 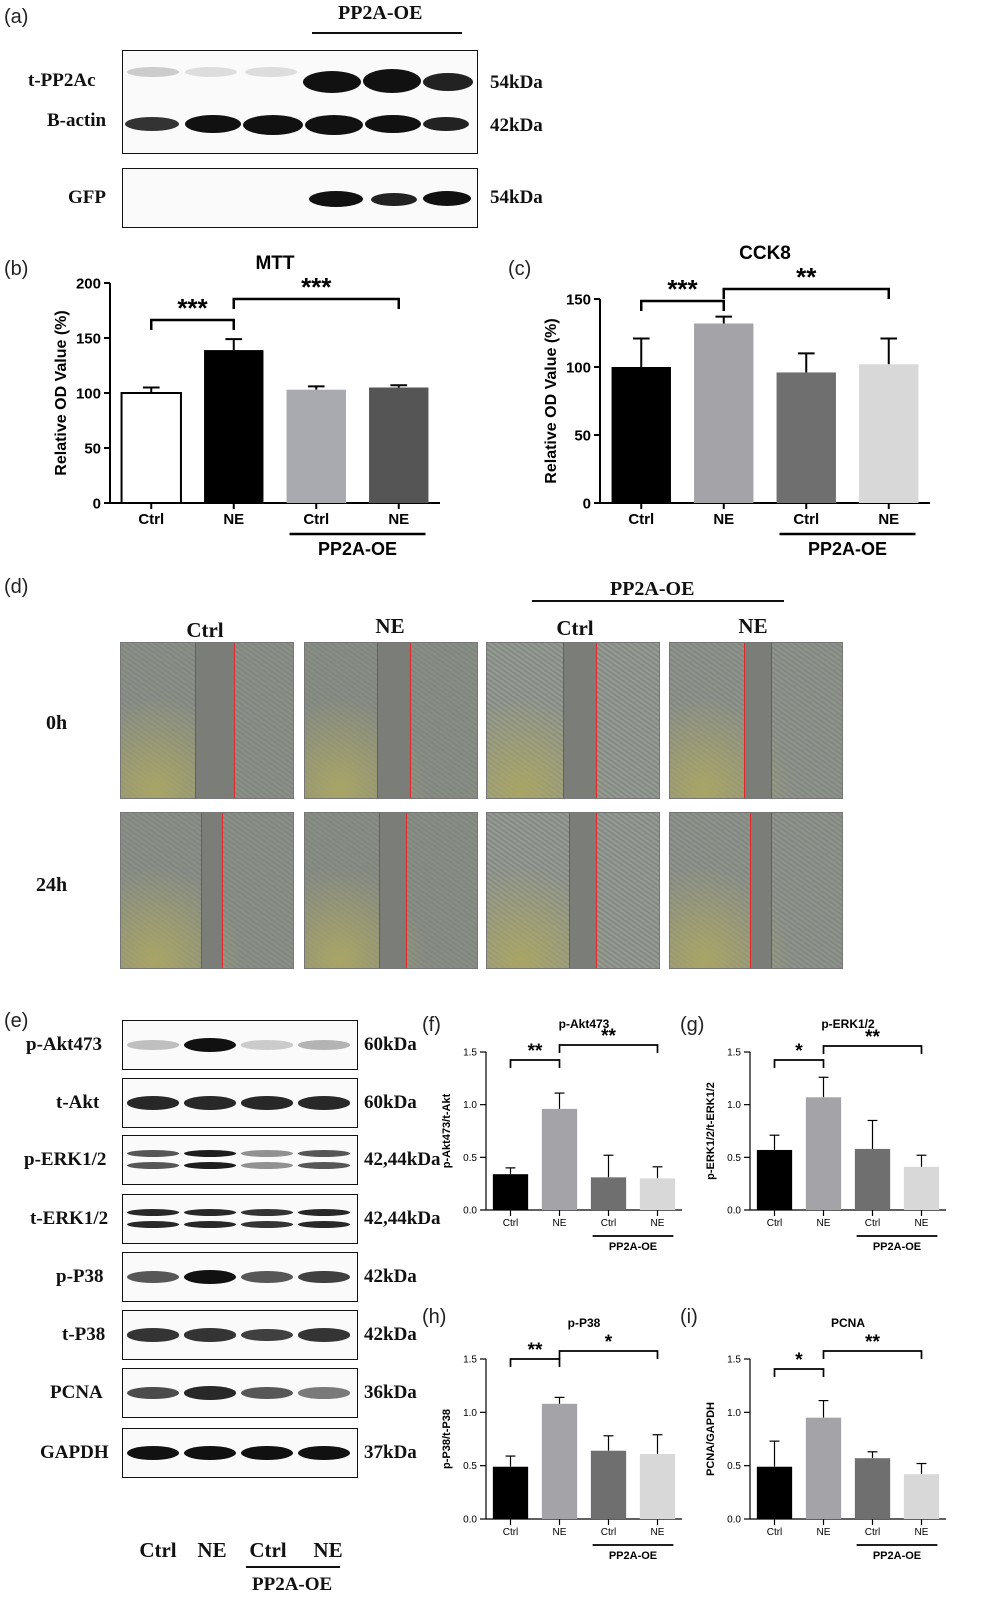 I want to click on panel-letter-e: (e), so click(x=16, y=1021).